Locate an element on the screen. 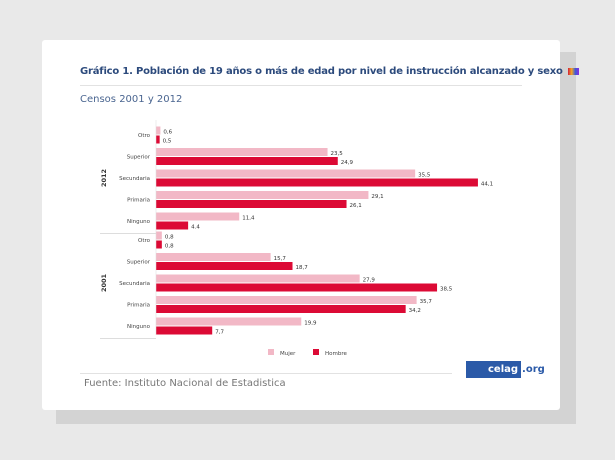  chart-subtitle: Censos 2001 y 2012 is located at coordinates (131, 99).